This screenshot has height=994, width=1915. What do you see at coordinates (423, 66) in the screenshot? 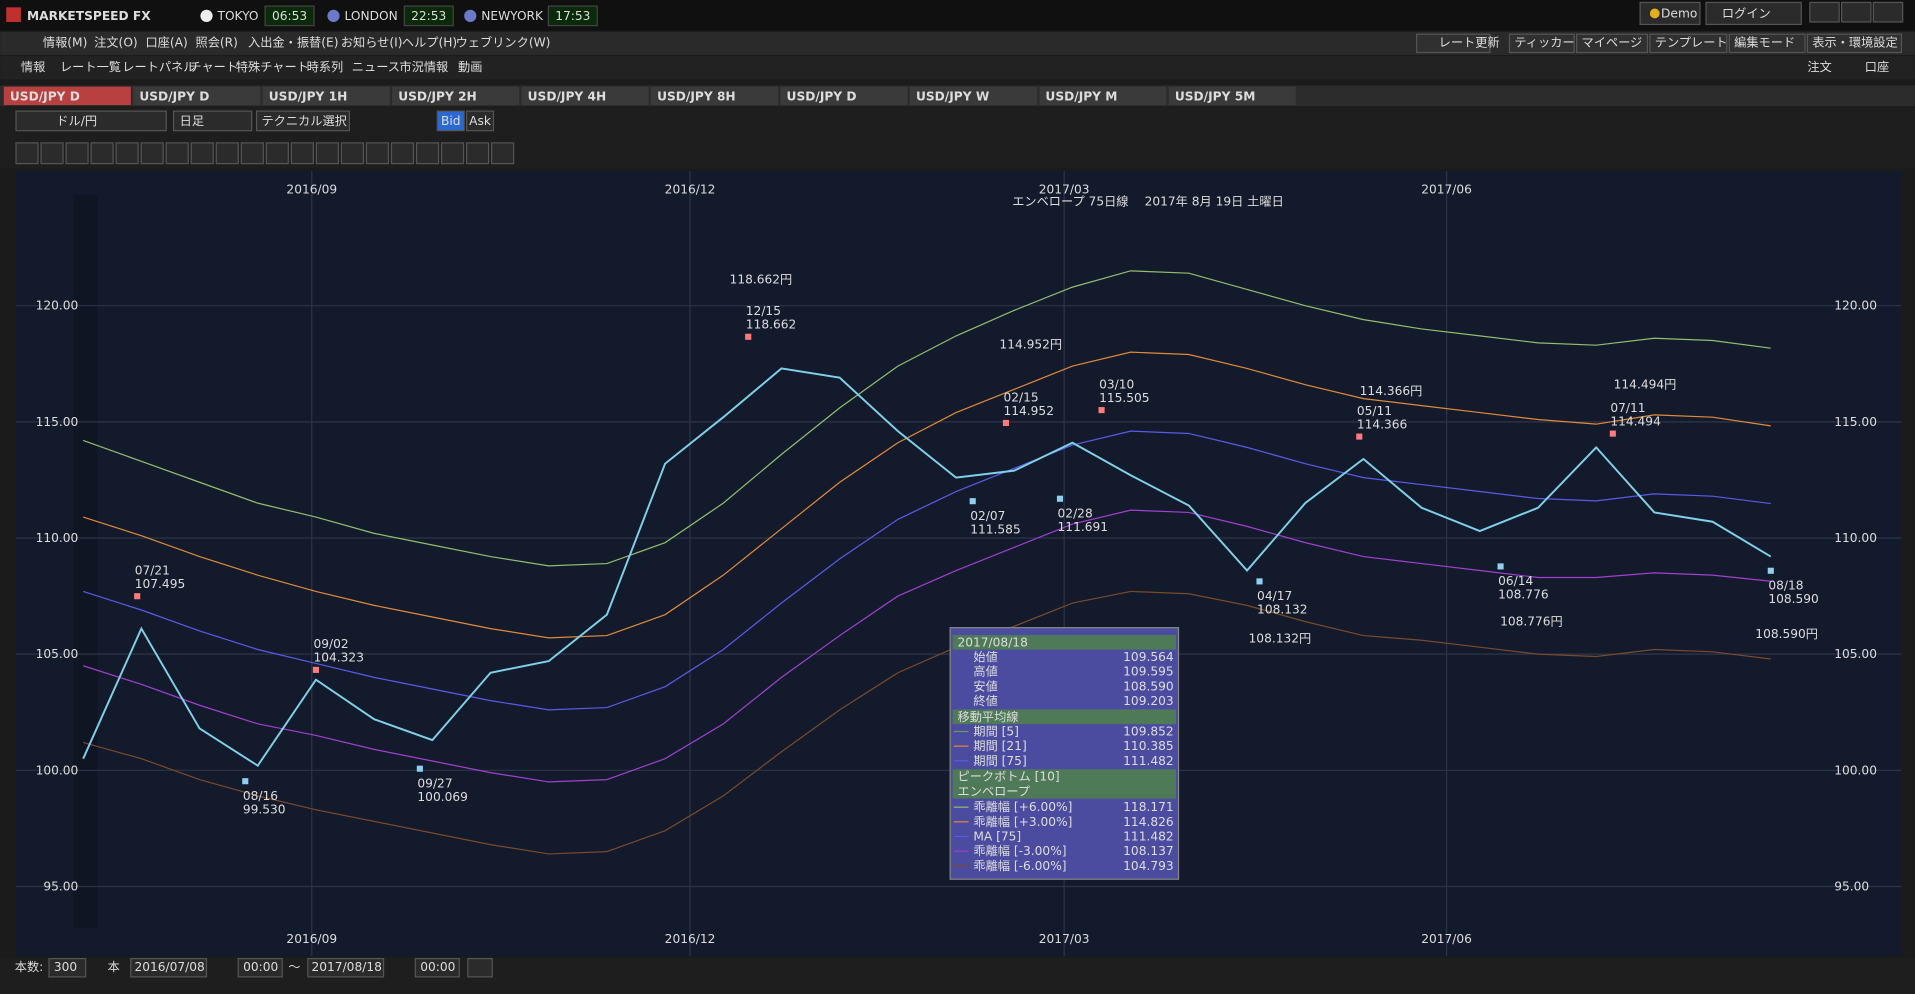
I see `toolbar-item: 市況情報` at bounding box center [423, 66].